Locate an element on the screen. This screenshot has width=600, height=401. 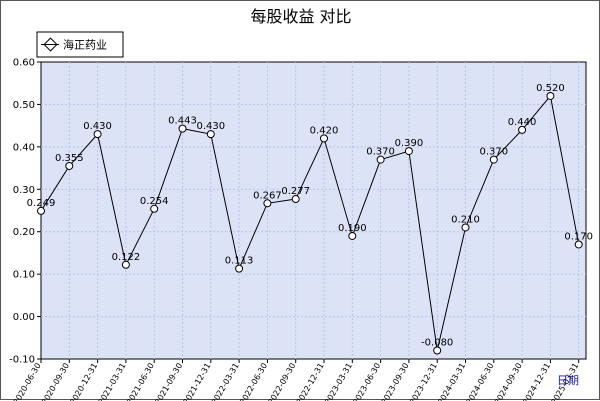
data-label: 0.210 is located at coordinates (465, 219).